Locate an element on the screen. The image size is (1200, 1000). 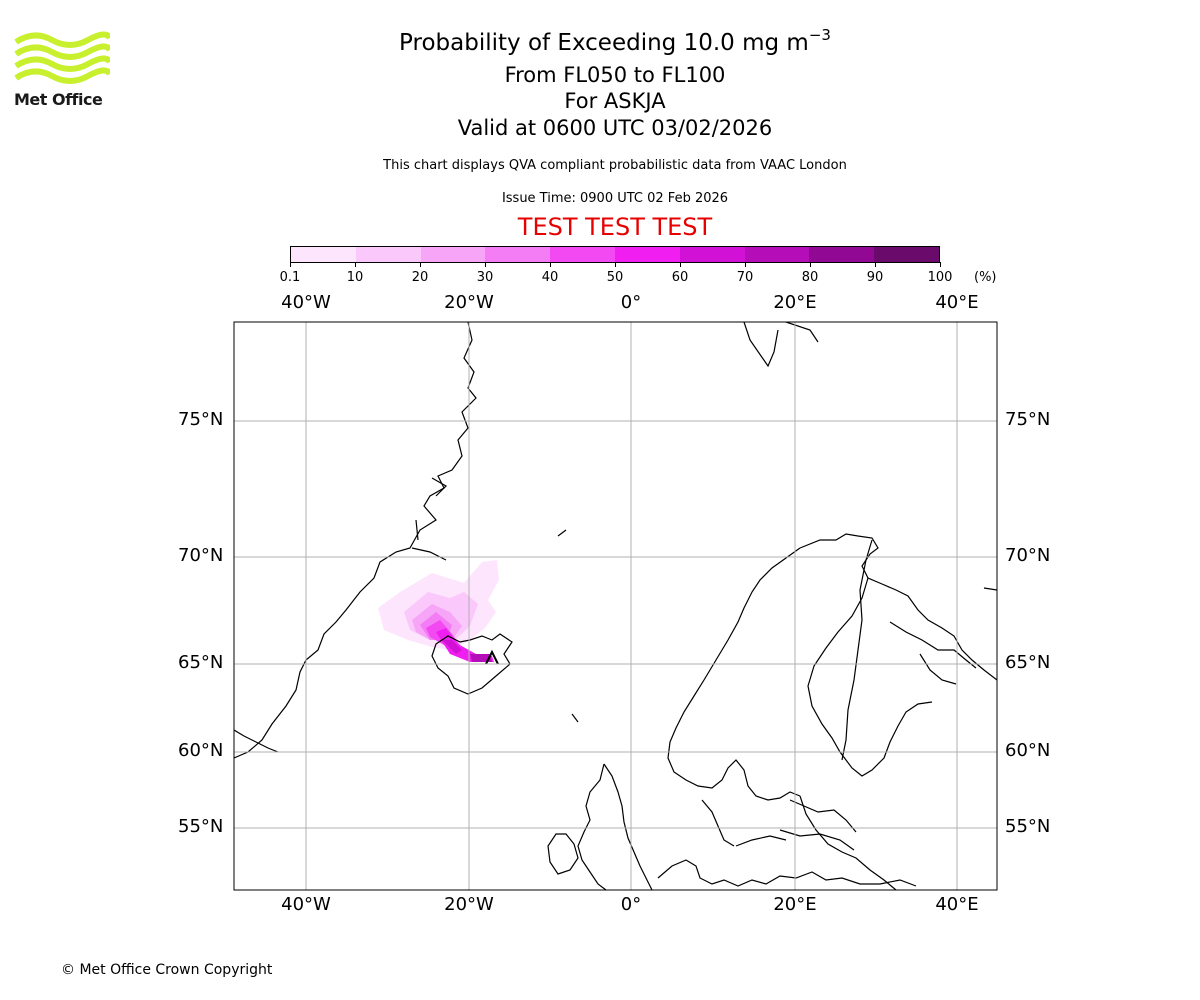
colorbar-tick-label: 80 is located at coordinates (810, 277).